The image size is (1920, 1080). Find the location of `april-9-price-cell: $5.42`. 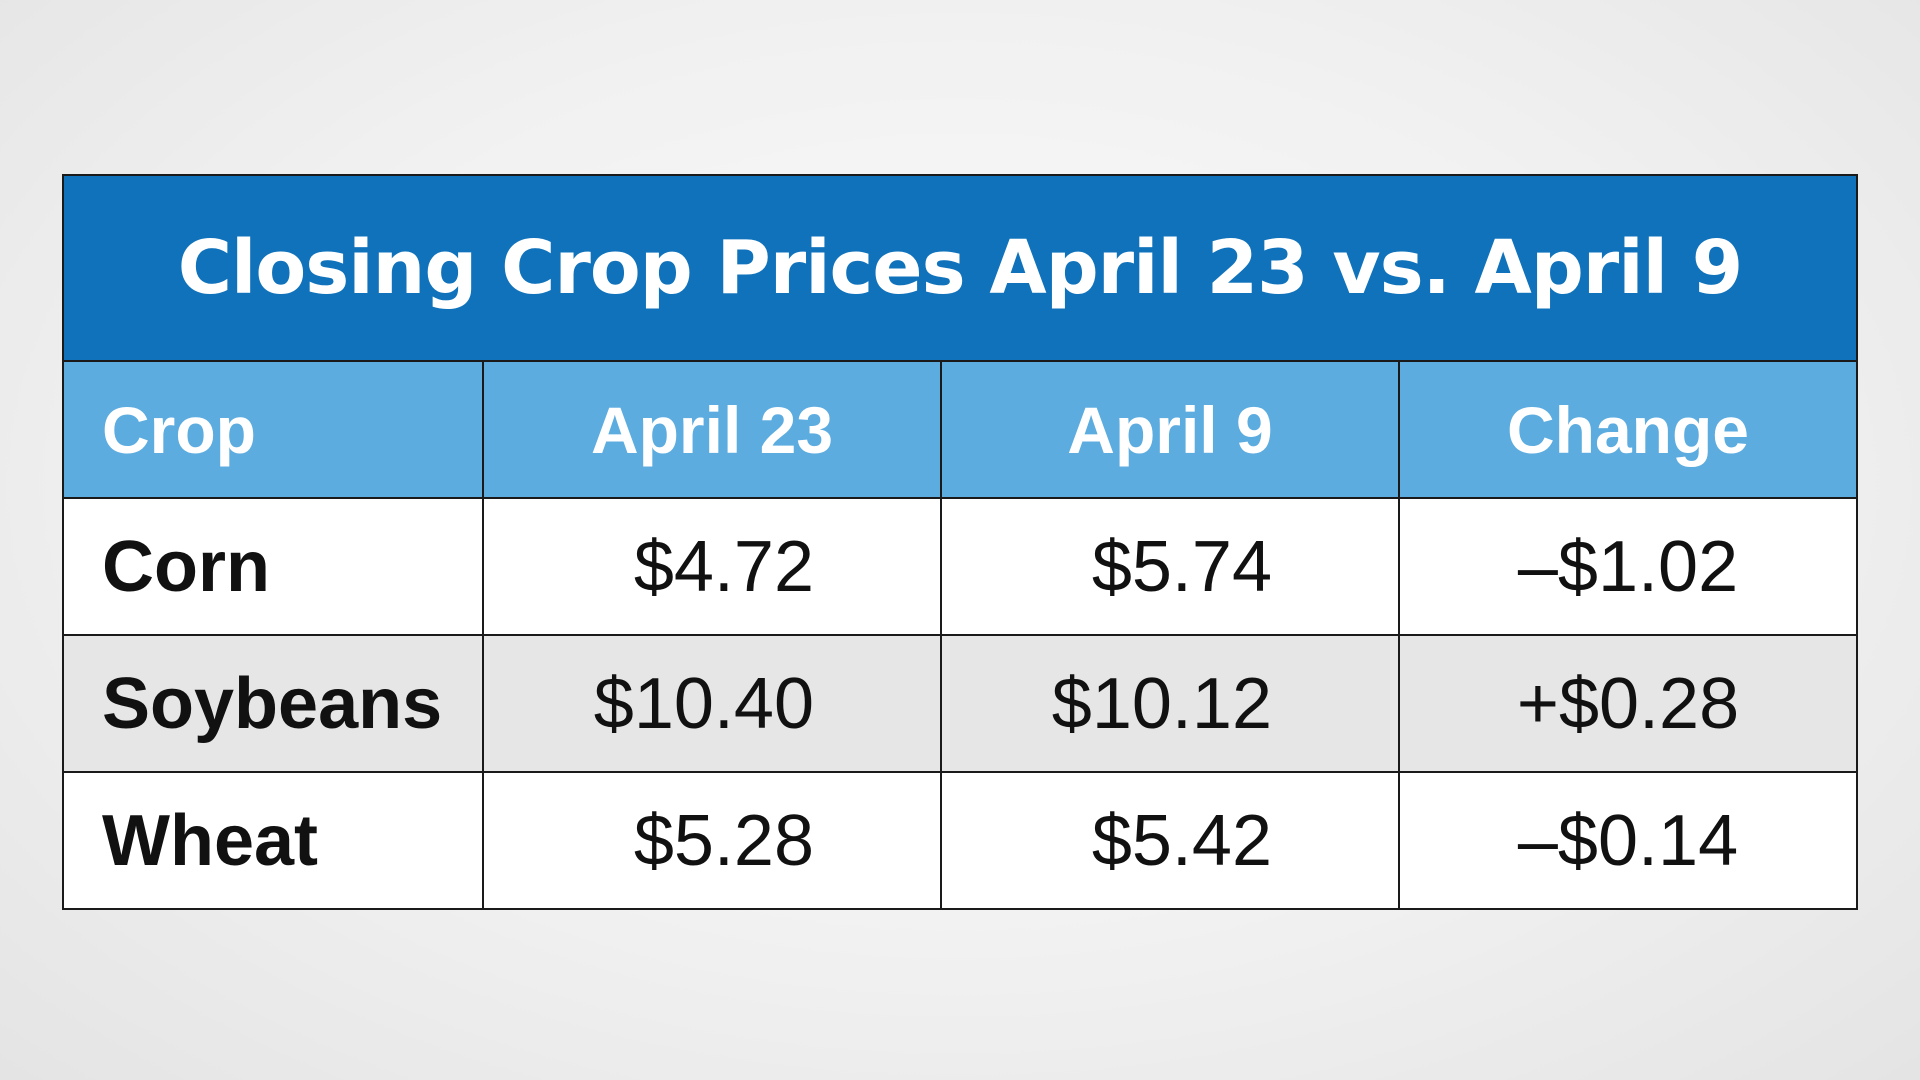

april-9-price-cell: $5.42 is located at coordinates (1170, 840).